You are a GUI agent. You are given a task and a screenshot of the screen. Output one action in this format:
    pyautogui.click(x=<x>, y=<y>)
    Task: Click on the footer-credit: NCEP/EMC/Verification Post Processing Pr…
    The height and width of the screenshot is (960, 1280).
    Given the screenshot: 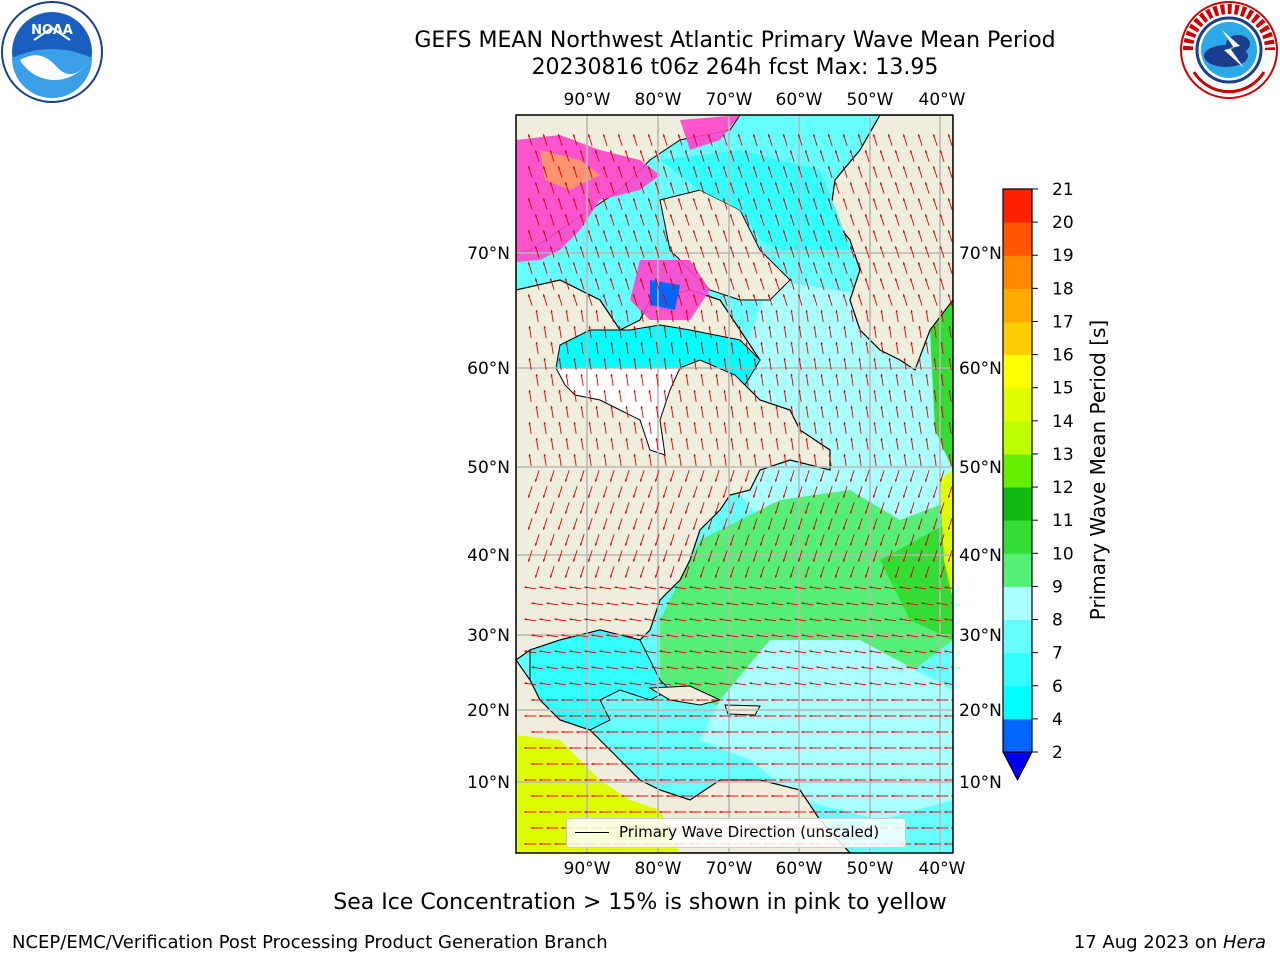 What is the action you would take?
    pyautogui.click(x=310, y=942)
    